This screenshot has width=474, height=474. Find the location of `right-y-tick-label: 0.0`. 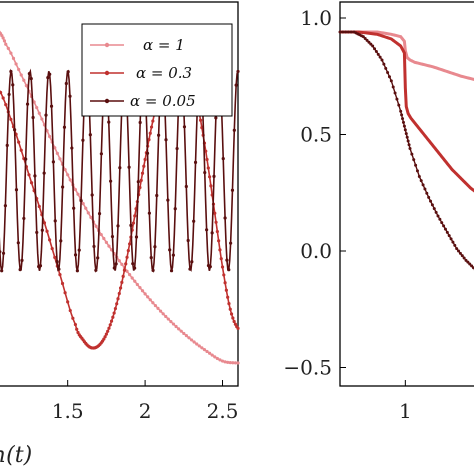

right-y-tick-label: 0.0 is located at coordinates (316, 251).